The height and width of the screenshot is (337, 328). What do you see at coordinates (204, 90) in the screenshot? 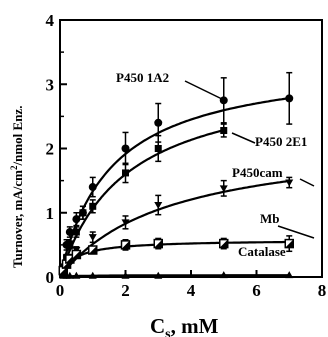
I see `pointer-p450-1a2` at bounding box center [204, 90].